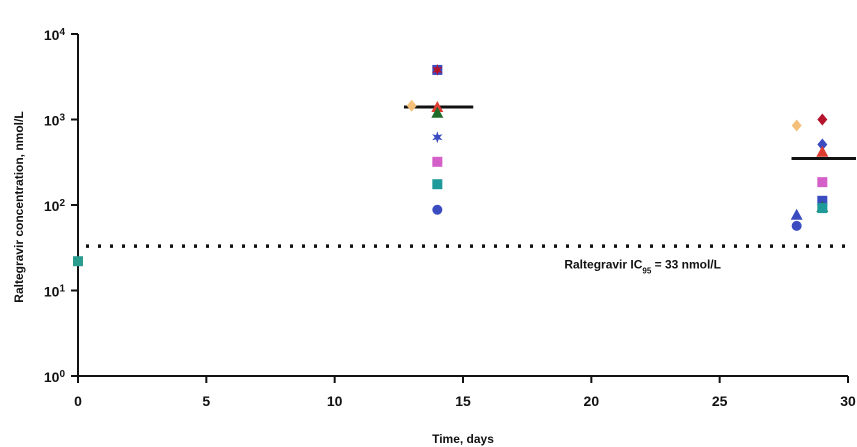  I want to click on y-axis-title: Raltegravir concentration, nmol/L, so click(19, 206).